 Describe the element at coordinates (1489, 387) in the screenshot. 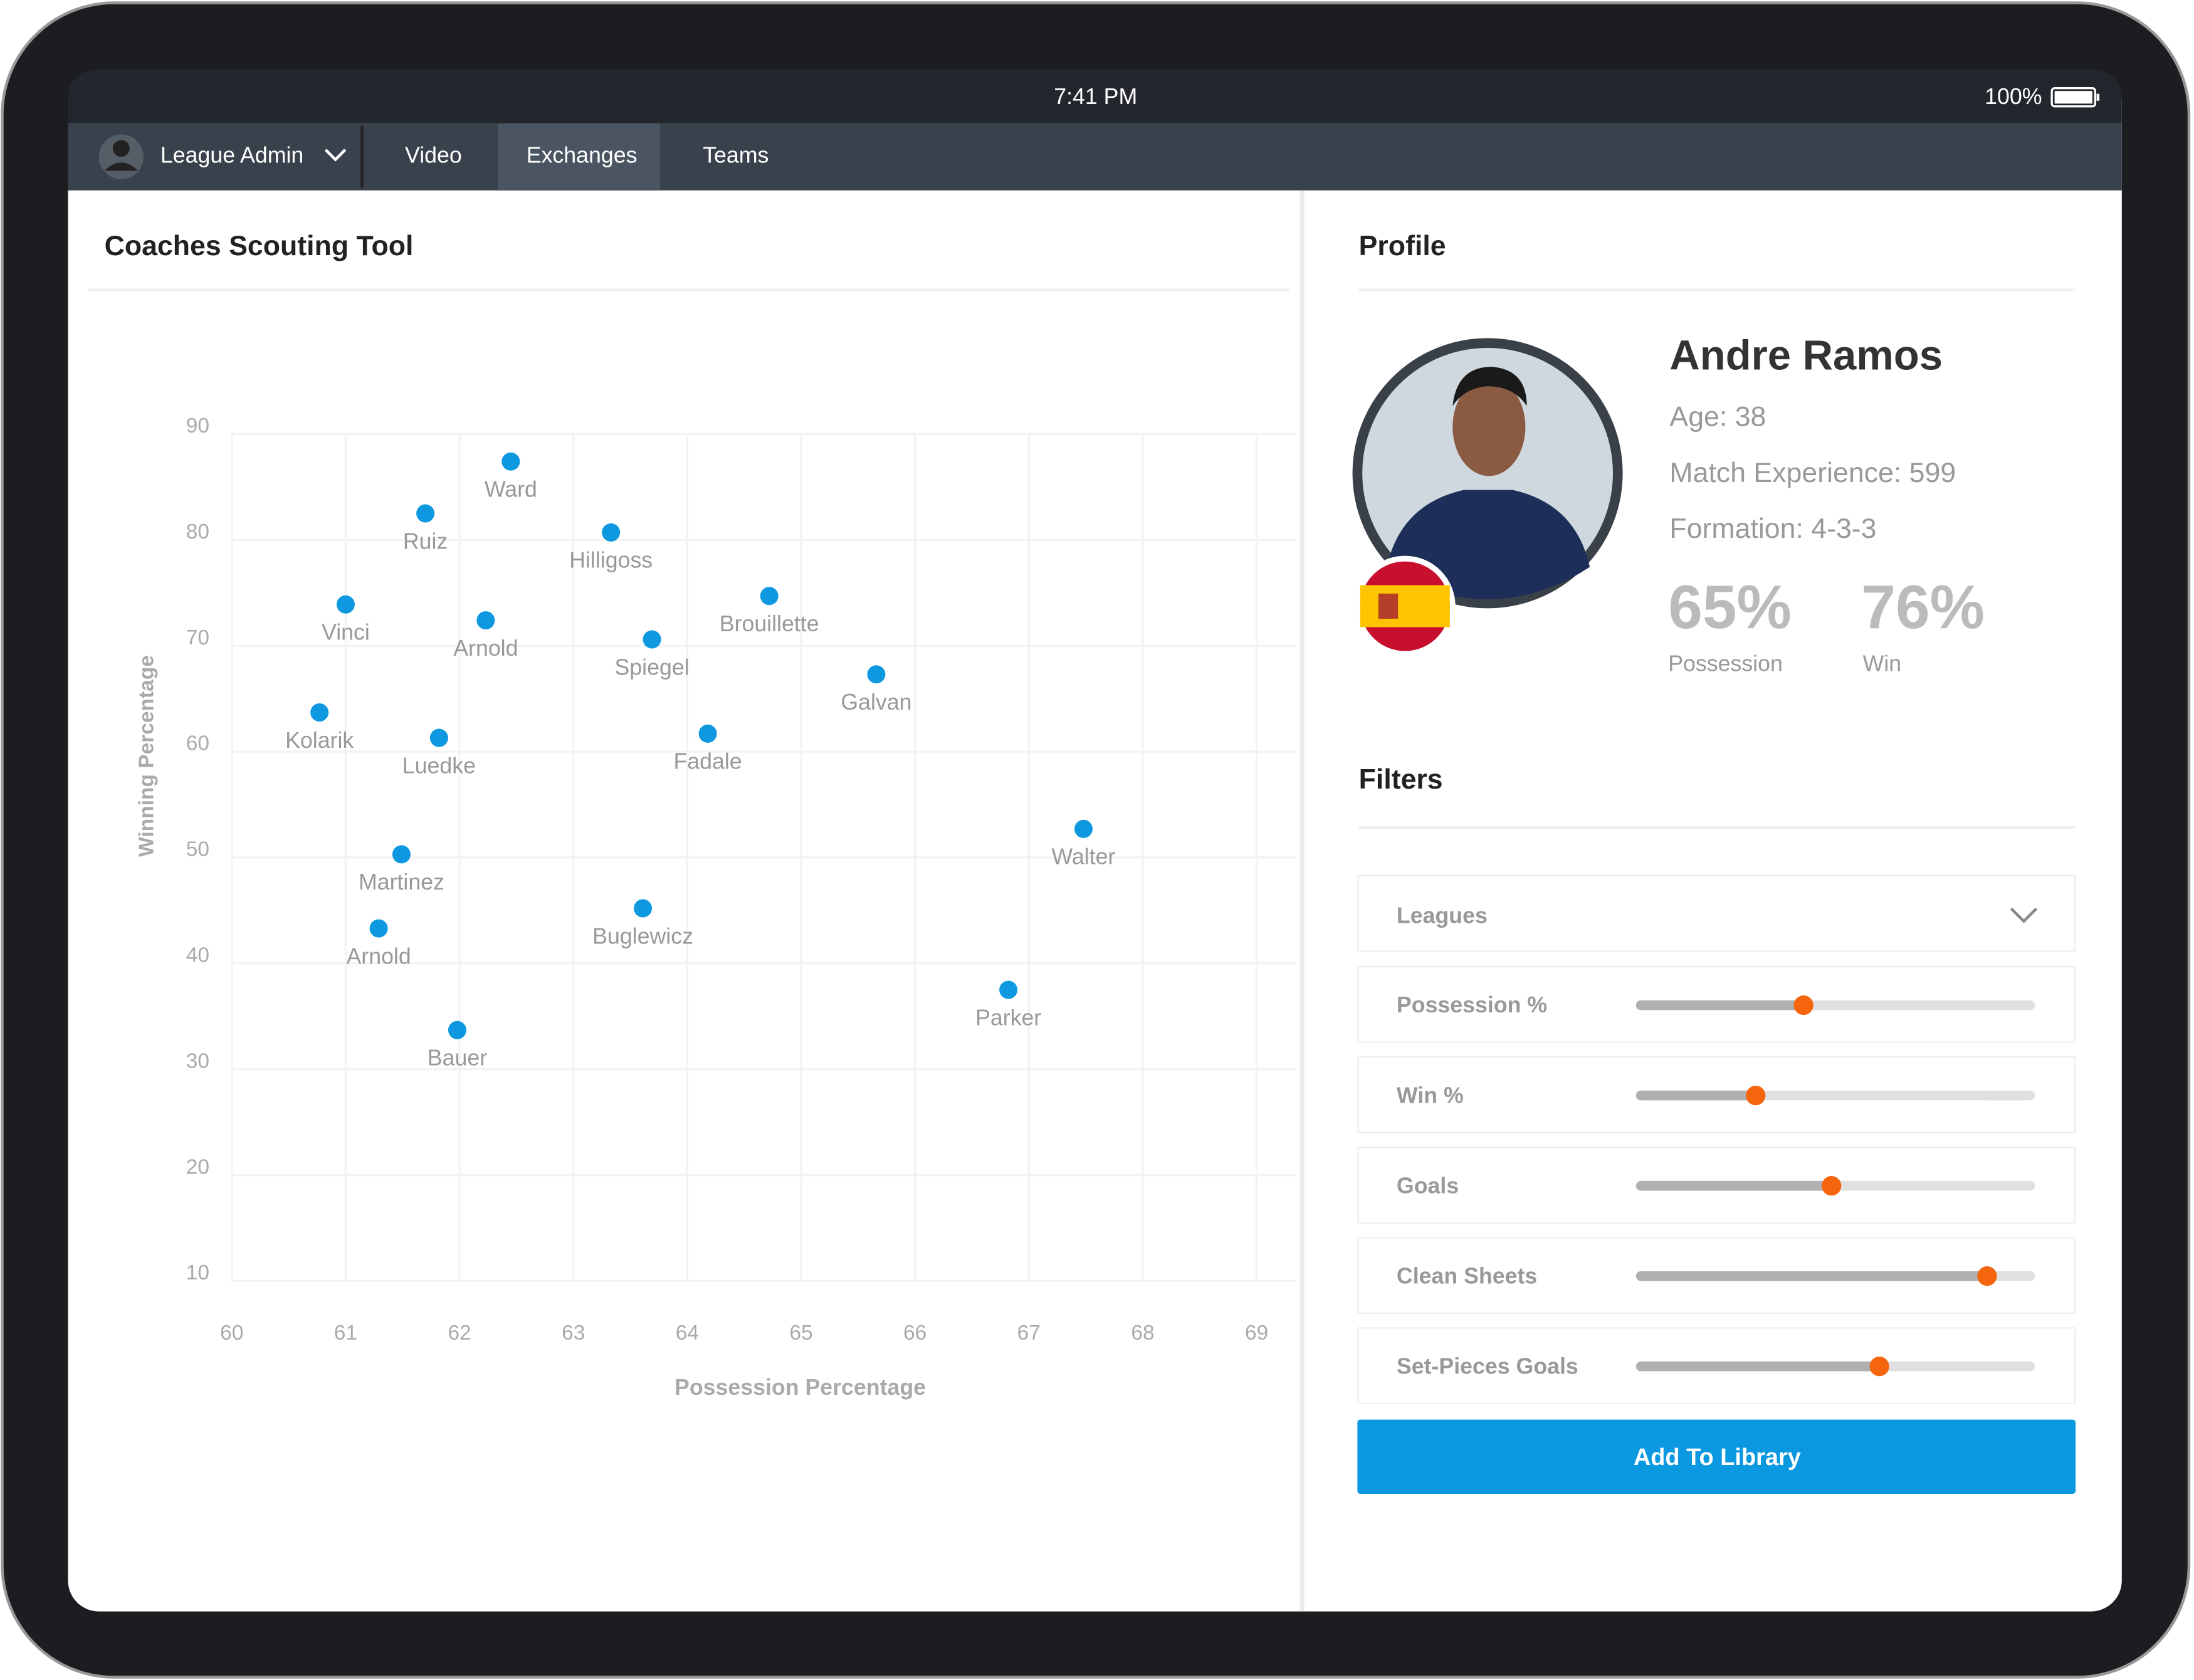

I see `photo-hair` at that location.